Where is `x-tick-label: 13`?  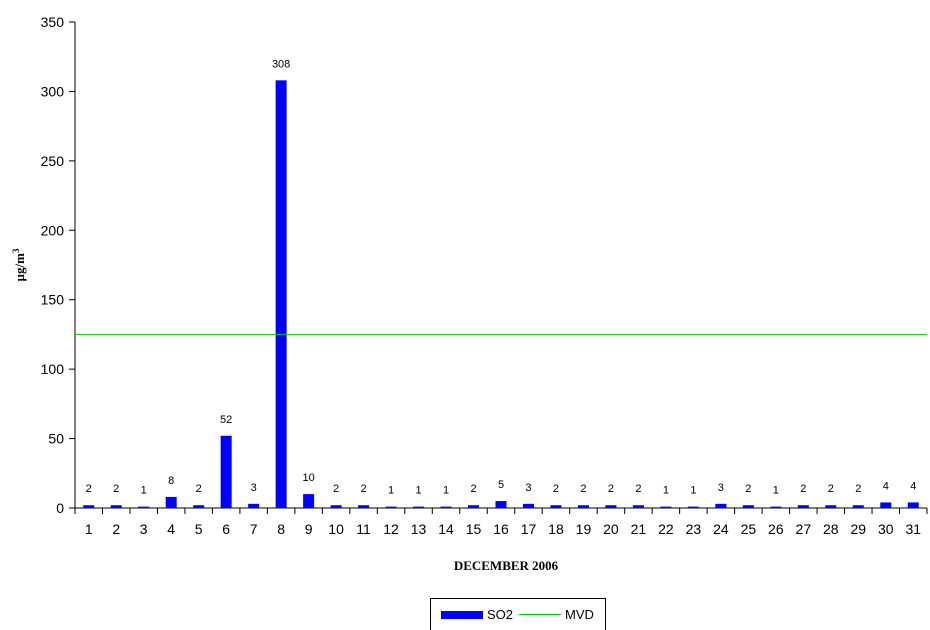 x-tick-label: 13 is located at coordinates (419, 529).